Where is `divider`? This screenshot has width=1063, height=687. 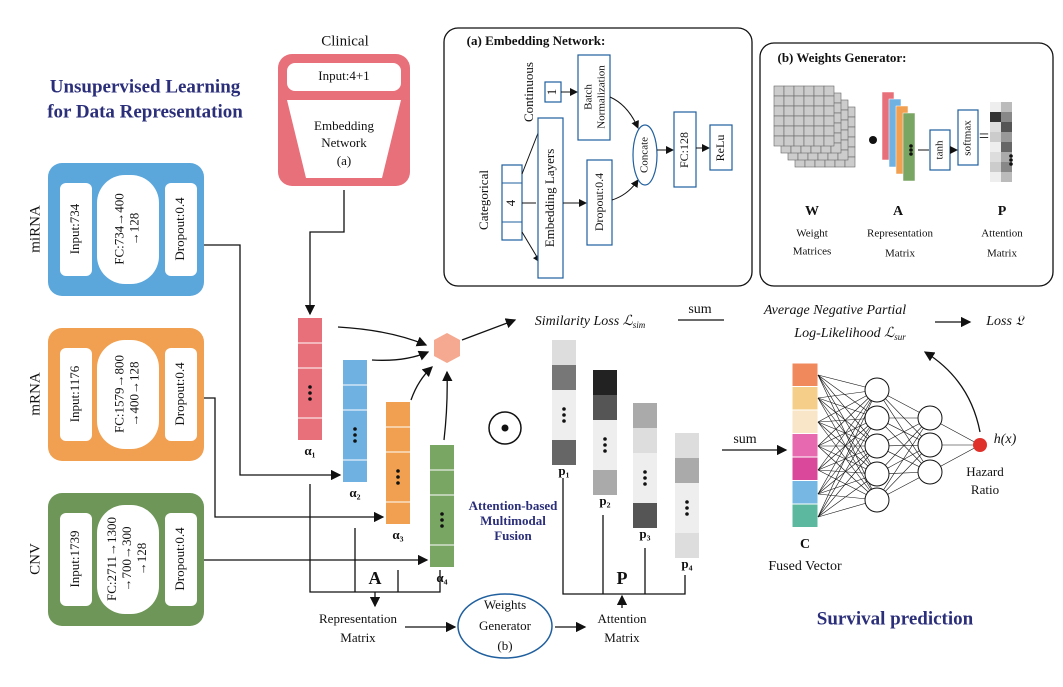
divider is located at coordinates (512, 202).